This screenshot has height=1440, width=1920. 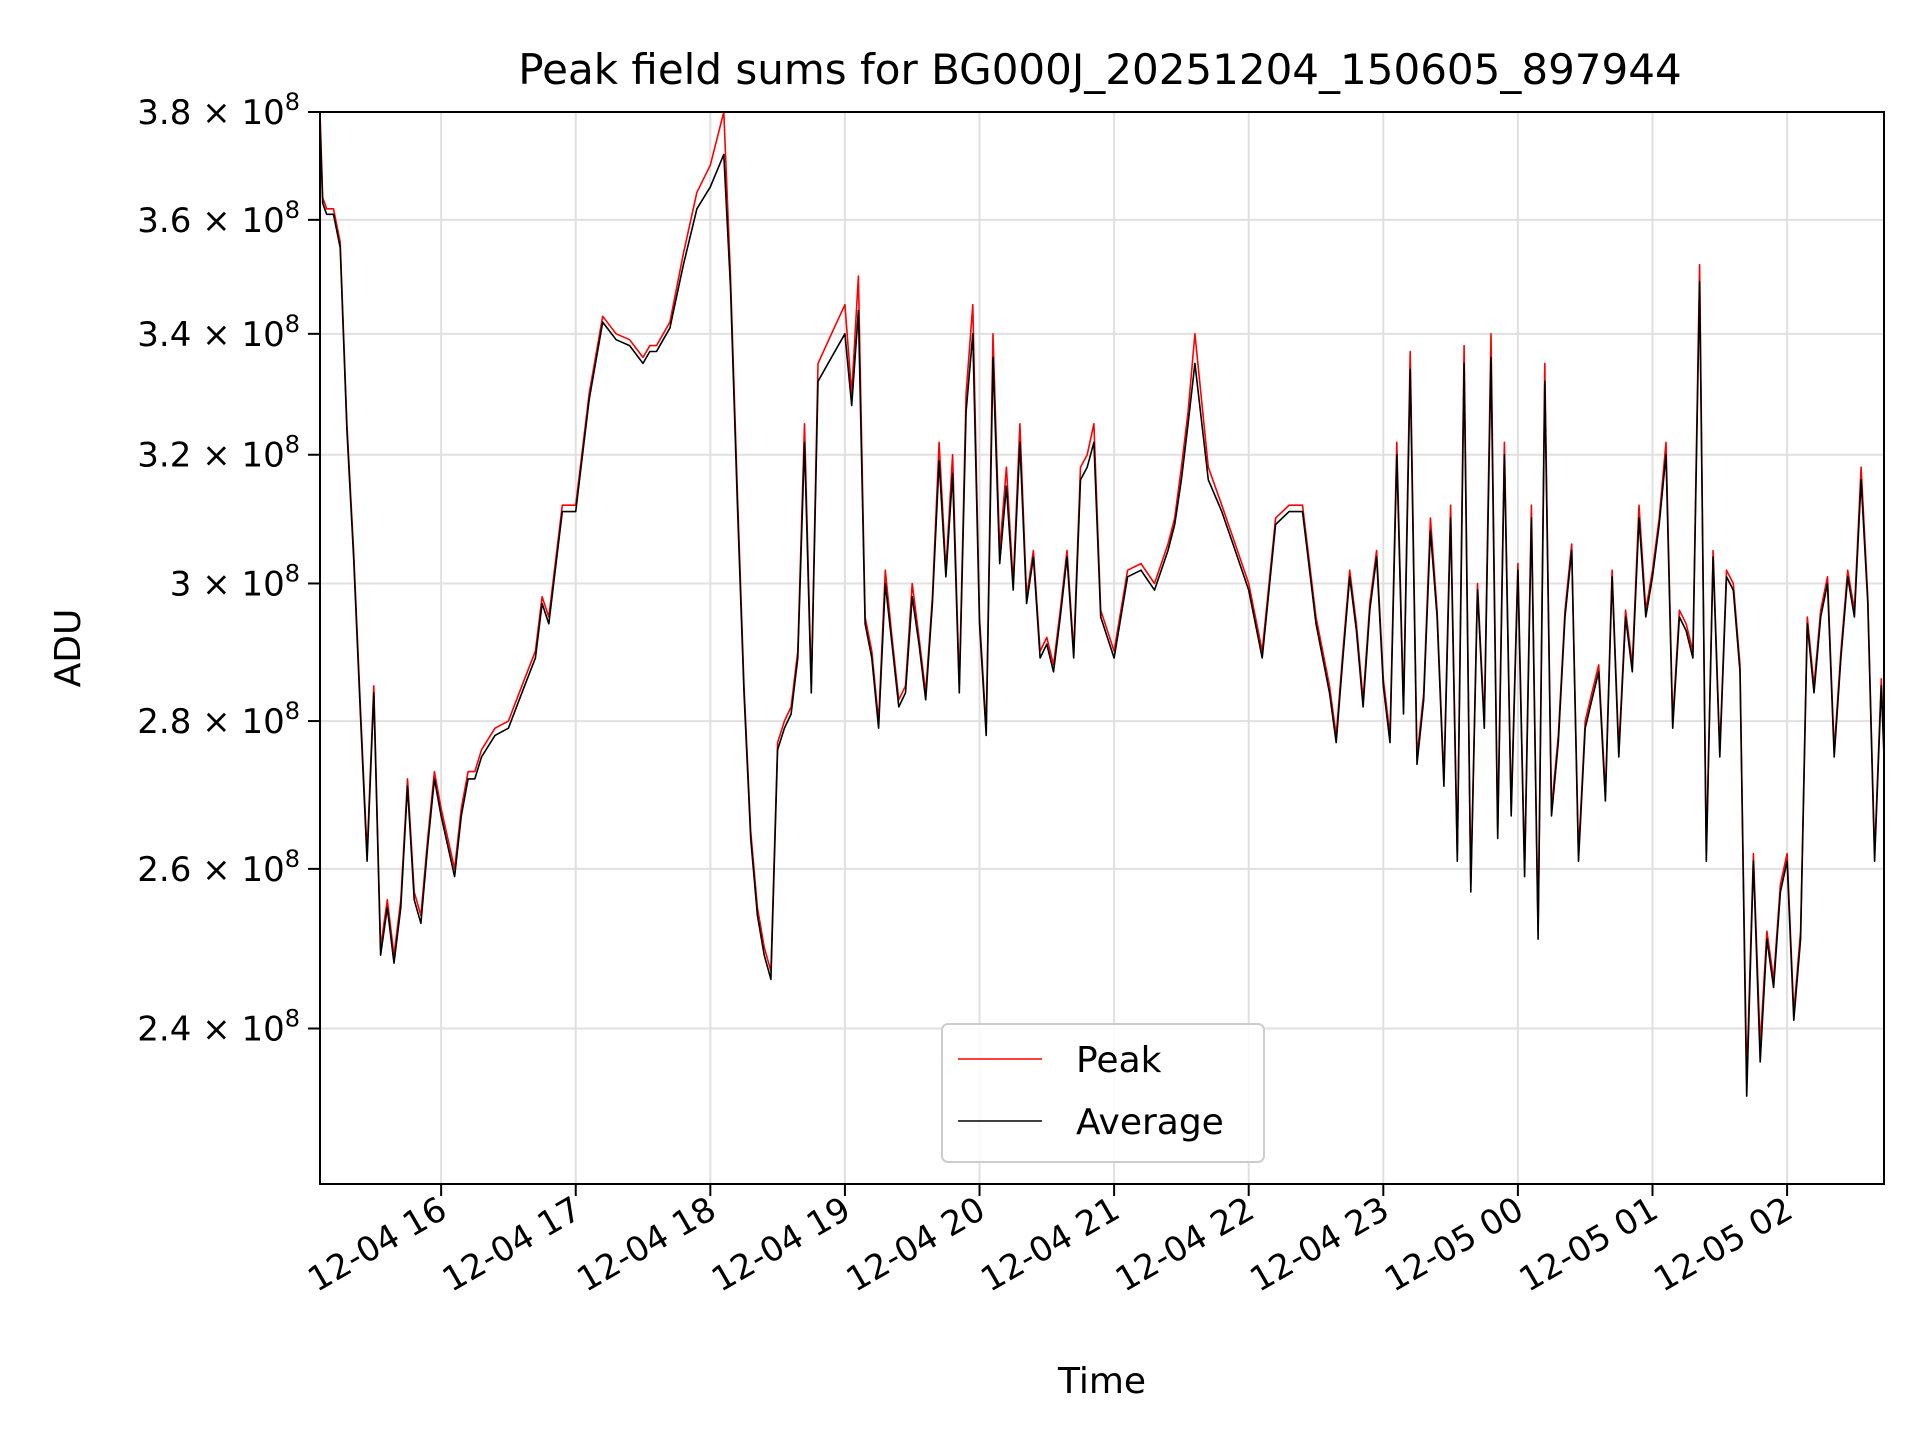 I want to click on x-axis-label: Time, so click(x=1101, y=1381).